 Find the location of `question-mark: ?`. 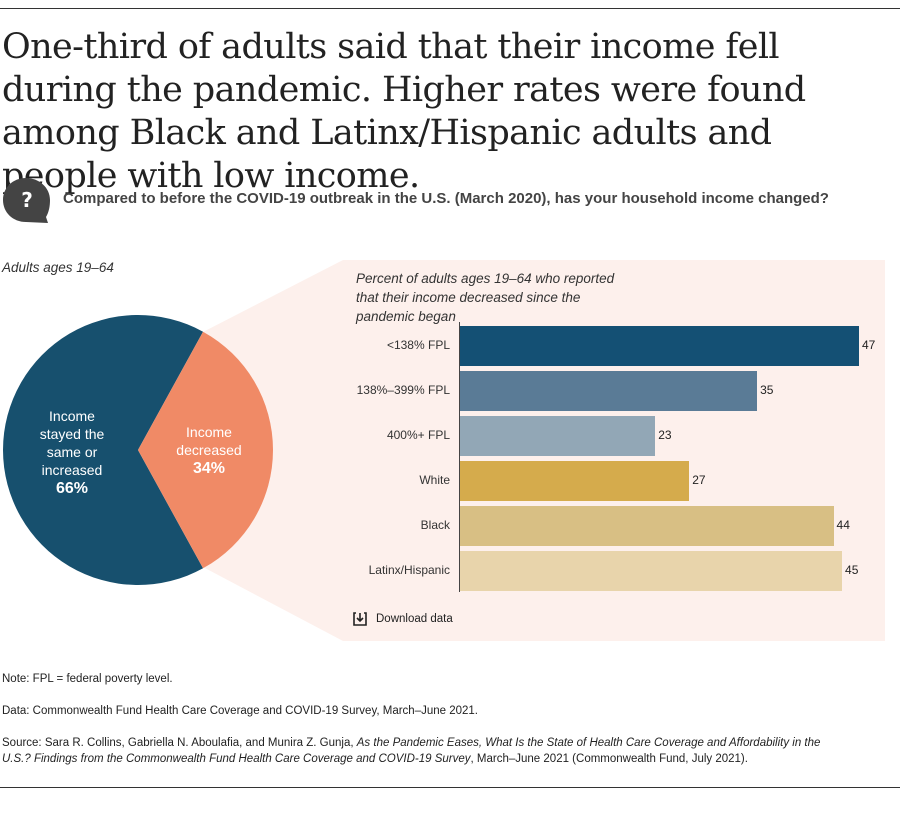

question-mark: ? is located at coordinates (27, 200).